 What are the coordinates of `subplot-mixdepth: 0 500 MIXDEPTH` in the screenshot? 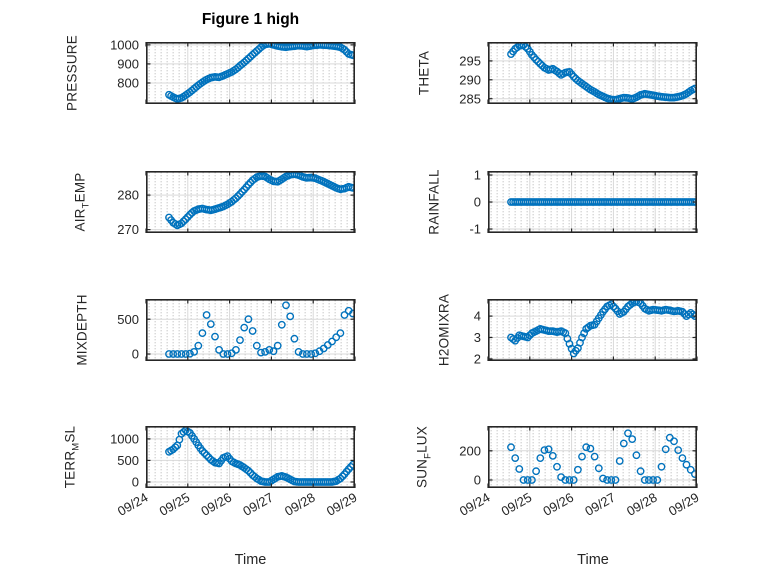 It's located at (215, 330).